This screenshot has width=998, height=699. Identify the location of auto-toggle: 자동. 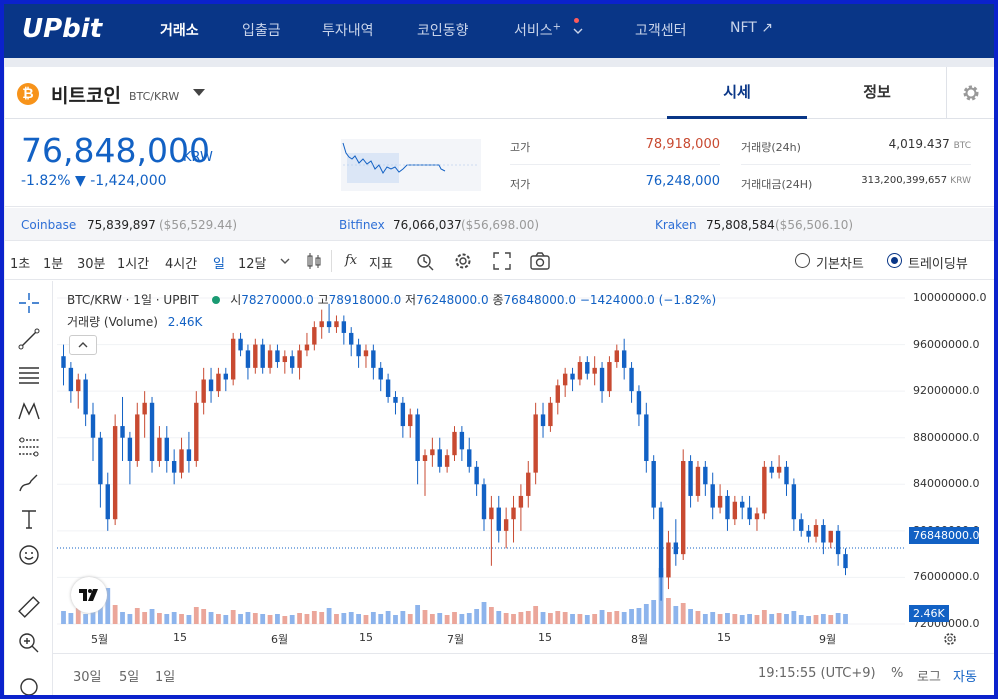
(965, 677).